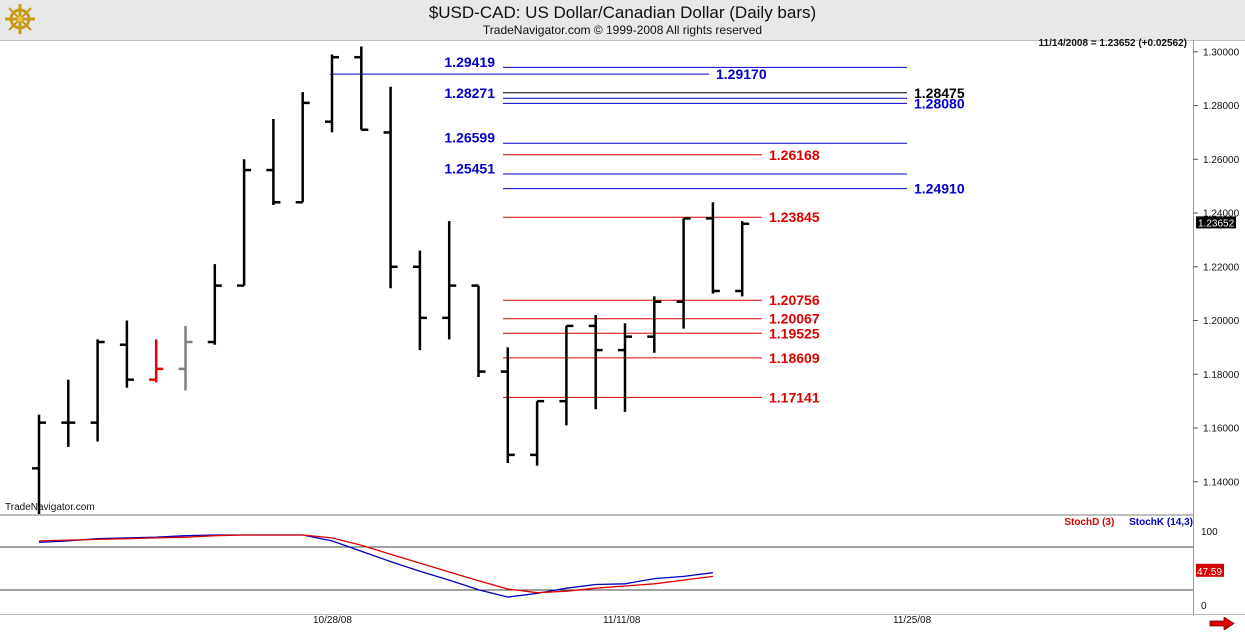 The width and height of the screenshot is (1245, 632). I want to click on last-value-box, so click(1216, 222).